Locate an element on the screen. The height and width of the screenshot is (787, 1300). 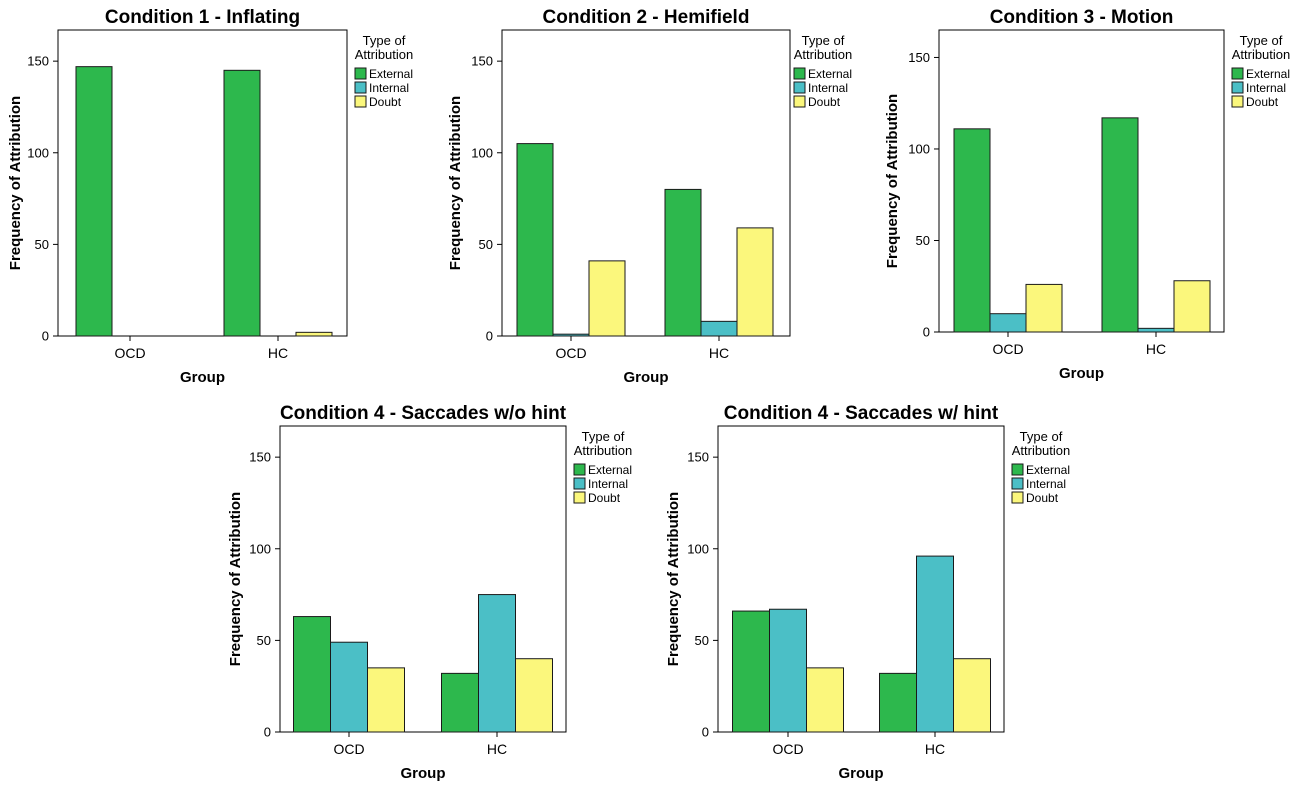
chart-title: Condition 3 - Motion is located at coordinates (1082, 17).